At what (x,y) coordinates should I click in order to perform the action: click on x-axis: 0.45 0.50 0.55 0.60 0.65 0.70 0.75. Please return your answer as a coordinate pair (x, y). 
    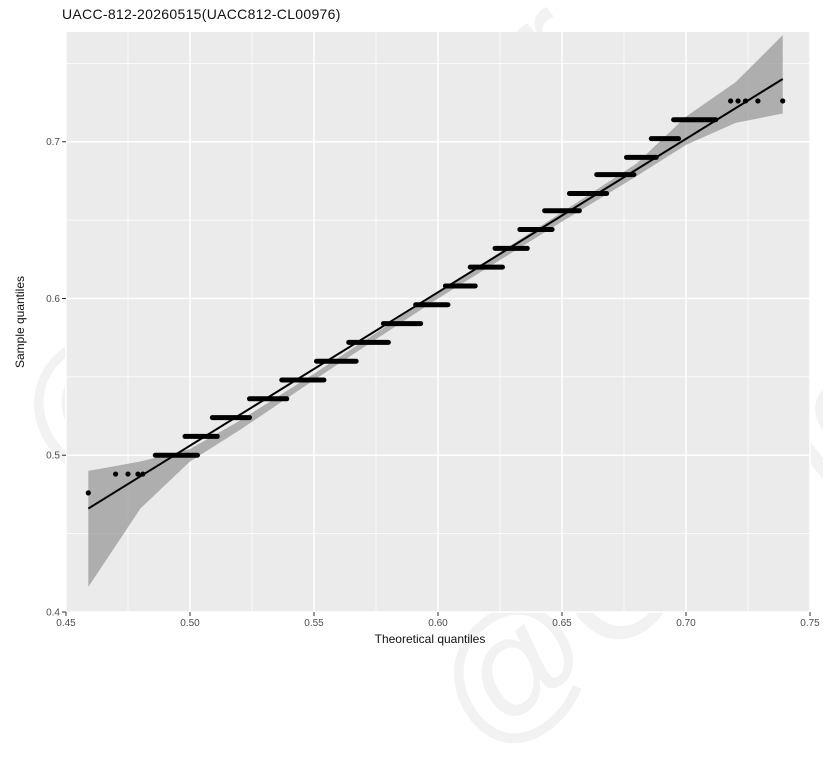
    Looking at the image, I should click on (438, 620).